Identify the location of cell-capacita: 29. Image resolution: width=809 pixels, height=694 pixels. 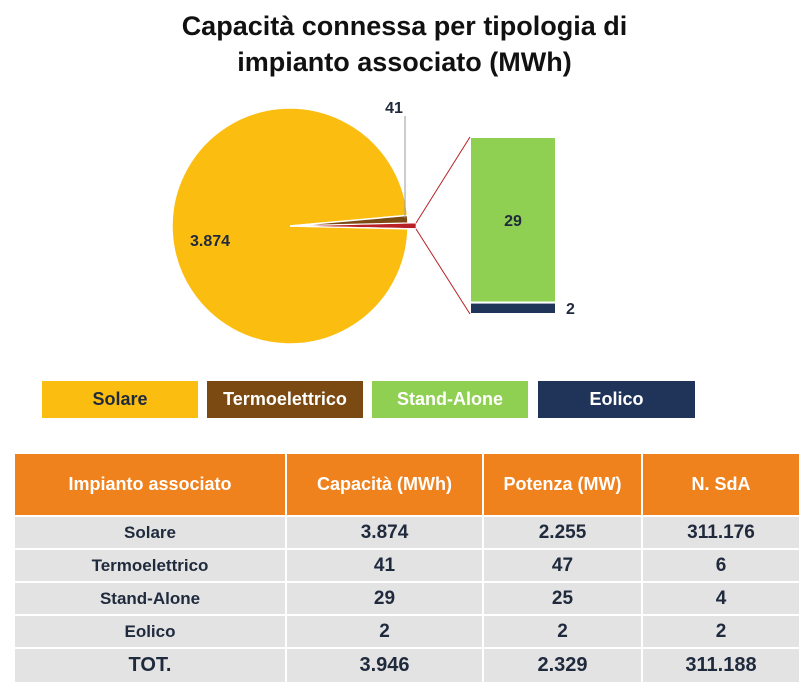
(385, 598).